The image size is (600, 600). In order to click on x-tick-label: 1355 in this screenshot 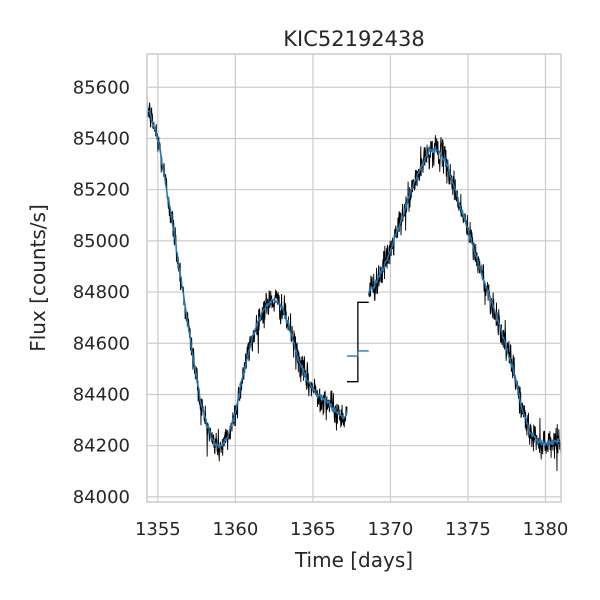, I will do `click(158, 529)`.